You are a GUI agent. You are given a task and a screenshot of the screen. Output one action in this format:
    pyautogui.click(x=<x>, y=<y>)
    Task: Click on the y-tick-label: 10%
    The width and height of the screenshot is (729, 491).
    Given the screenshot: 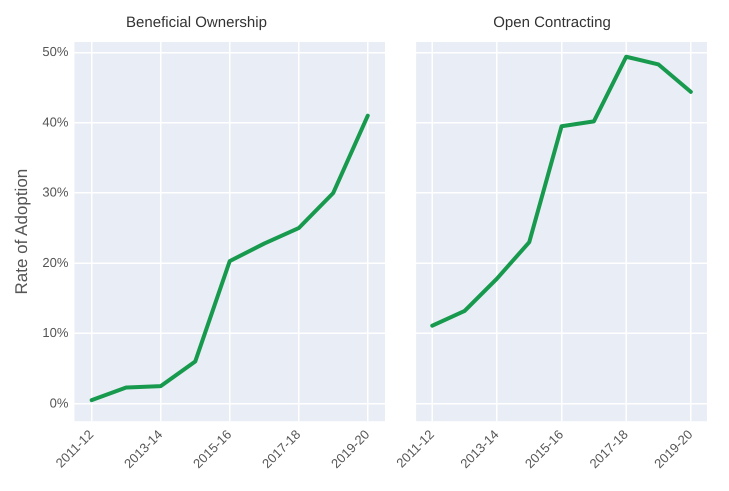 What is the action you would take?
    pyautogui.click(x=55, y=332)
    